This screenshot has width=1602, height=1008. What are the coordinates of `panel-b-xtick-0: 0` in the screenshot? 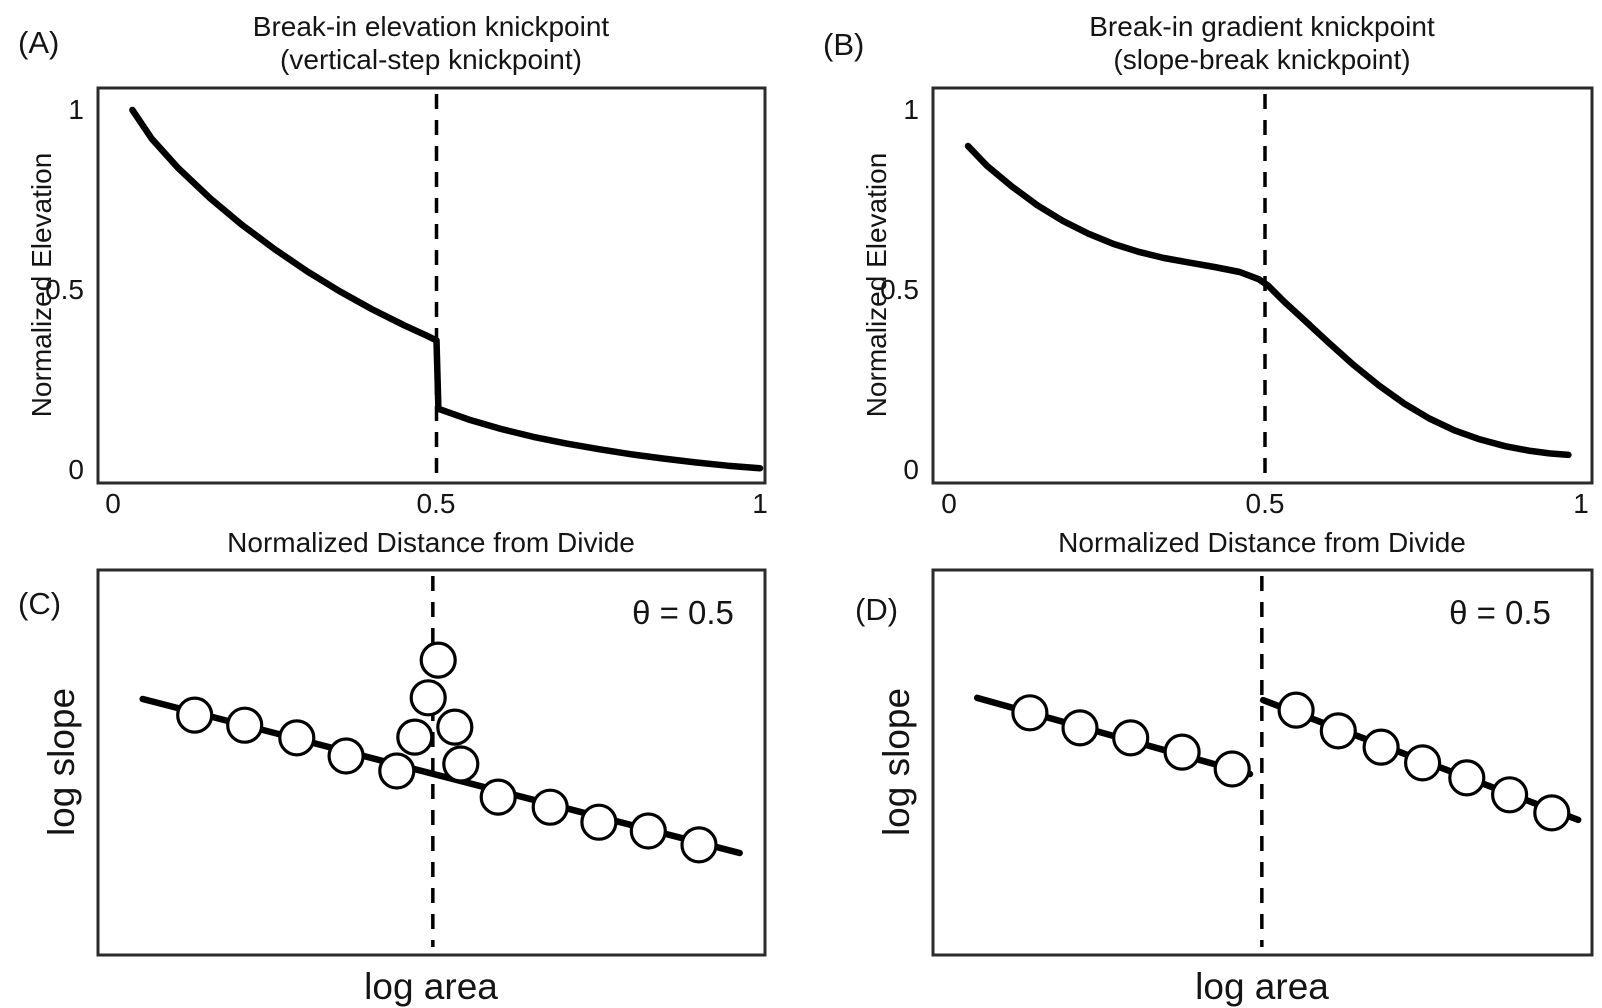 It's located at (949, 503).